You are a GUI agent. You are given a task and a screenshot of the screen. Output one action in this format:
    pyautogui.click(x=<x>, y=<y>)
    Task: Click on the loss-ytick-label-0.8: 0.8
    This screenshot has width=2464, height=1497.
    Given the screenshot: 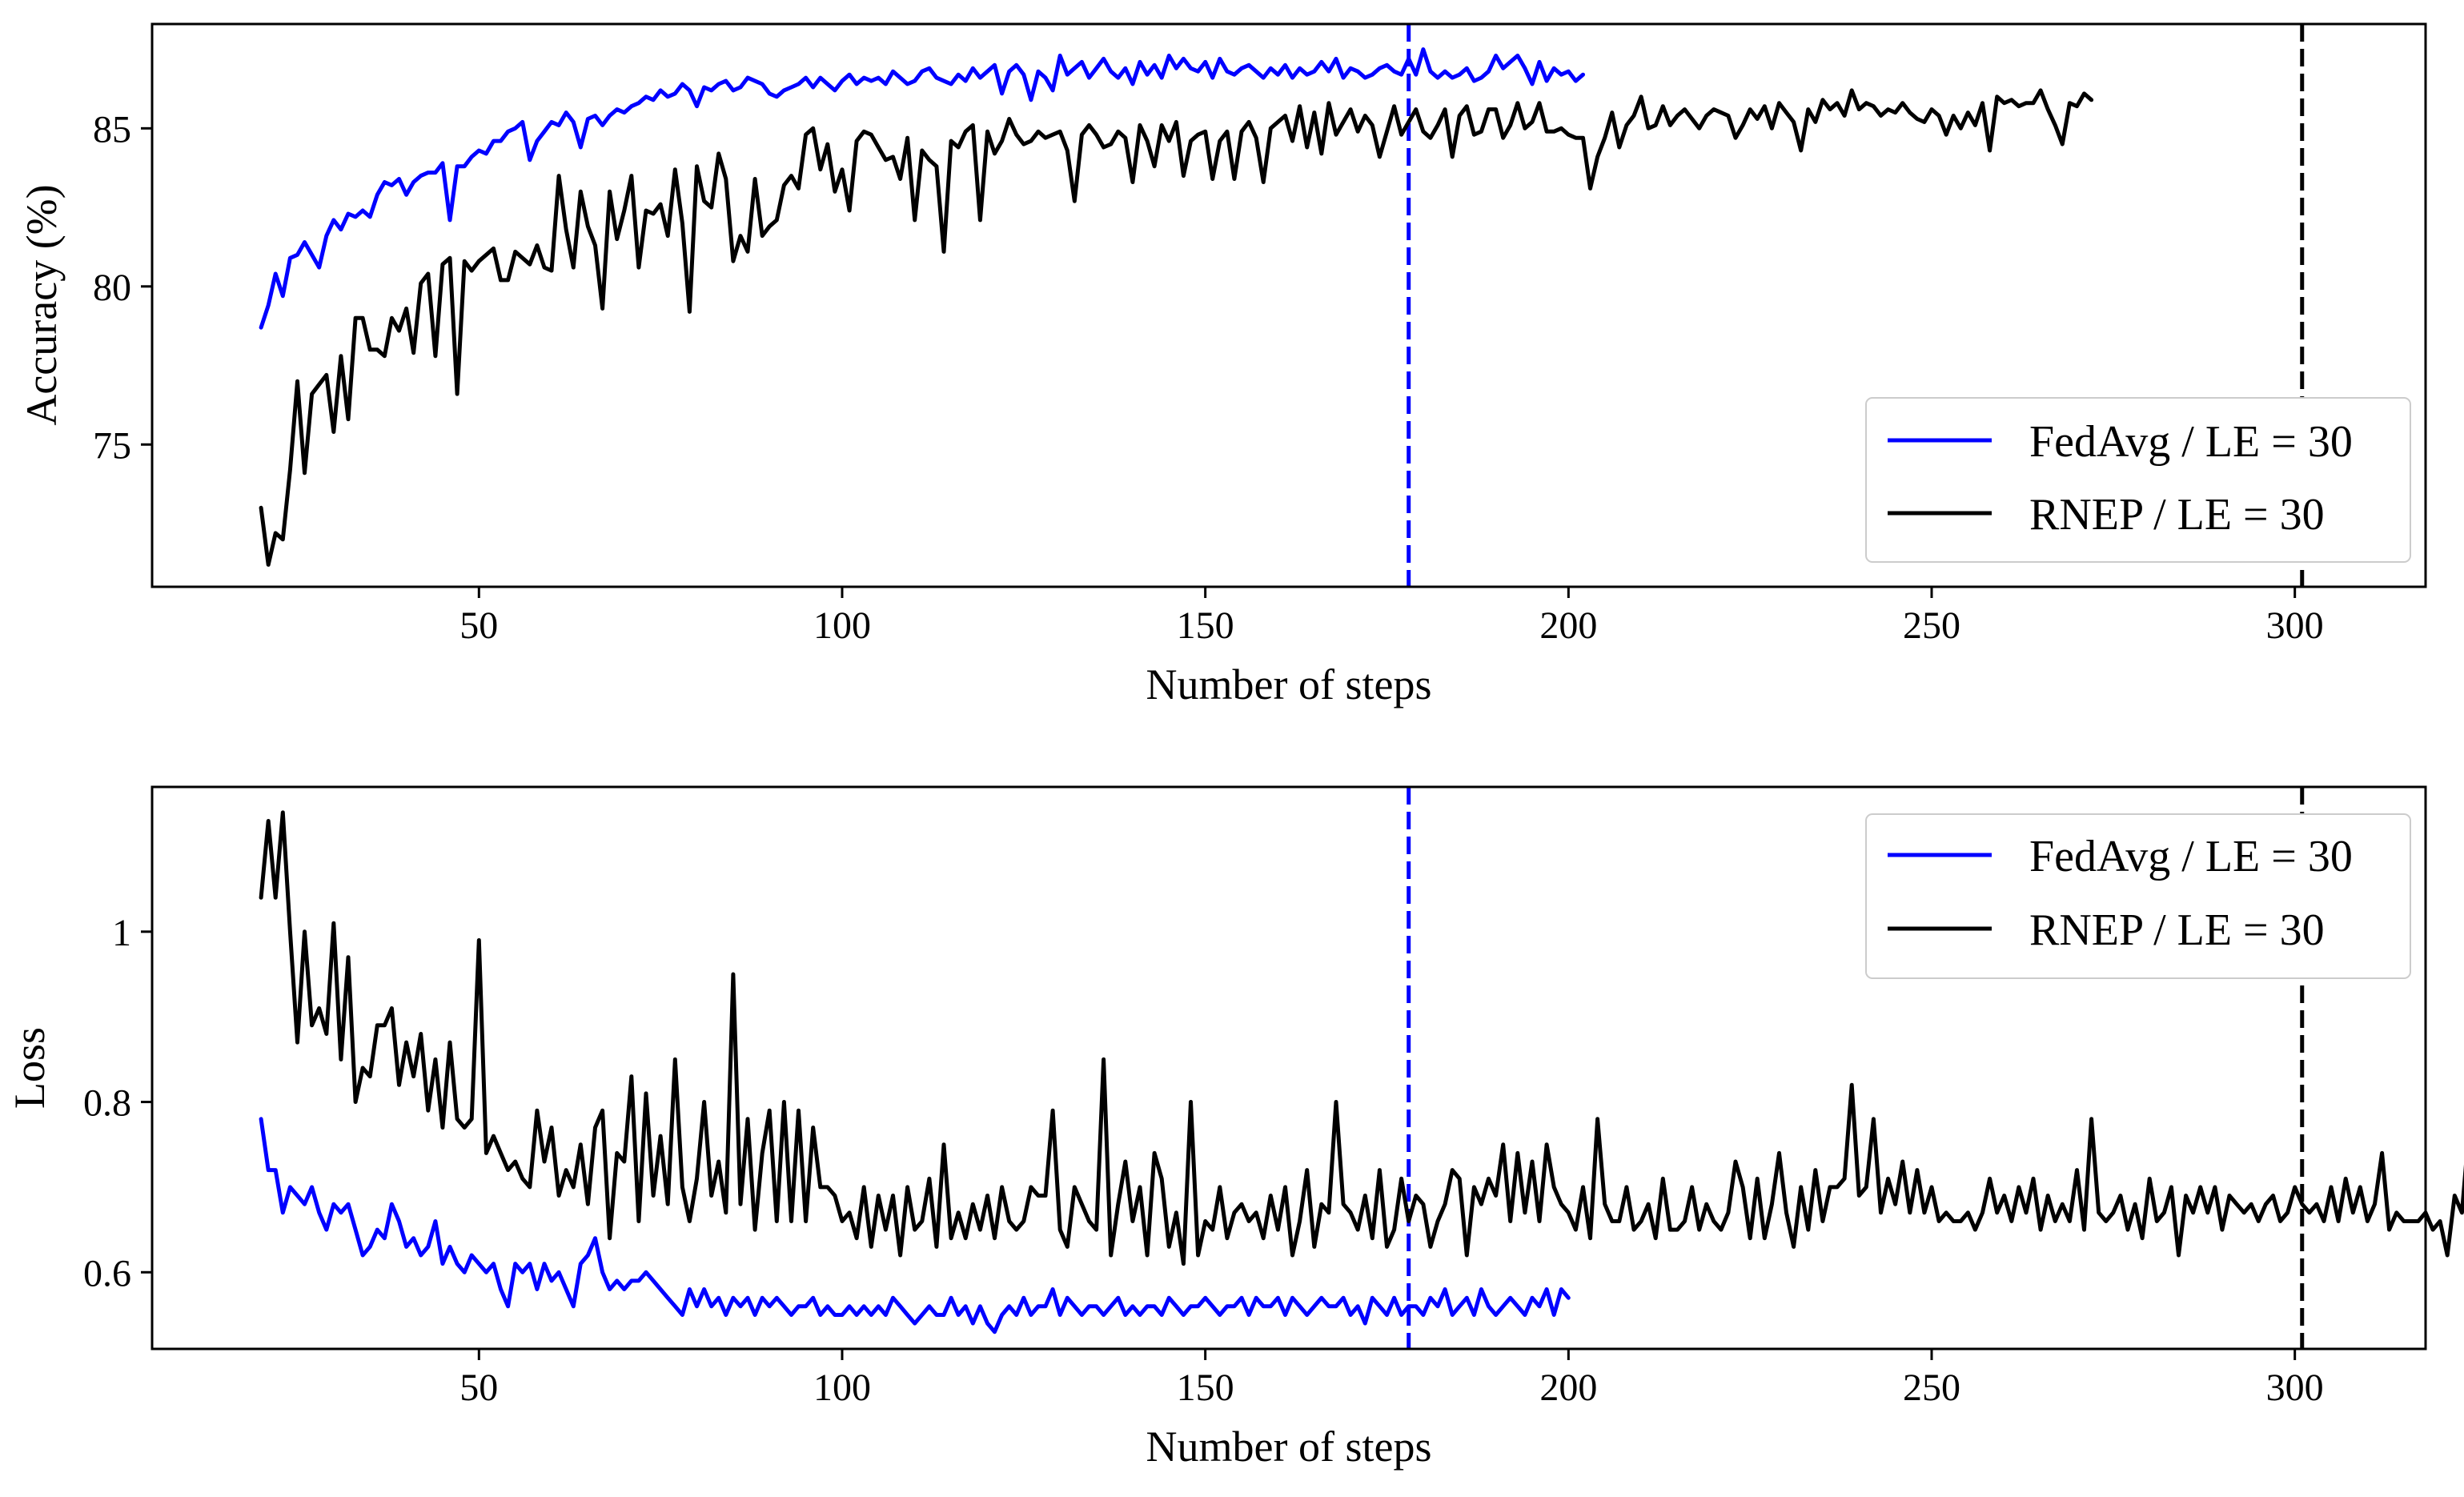 What is the action you would take?
    pyautogui.click(x=107, y=1104)
    